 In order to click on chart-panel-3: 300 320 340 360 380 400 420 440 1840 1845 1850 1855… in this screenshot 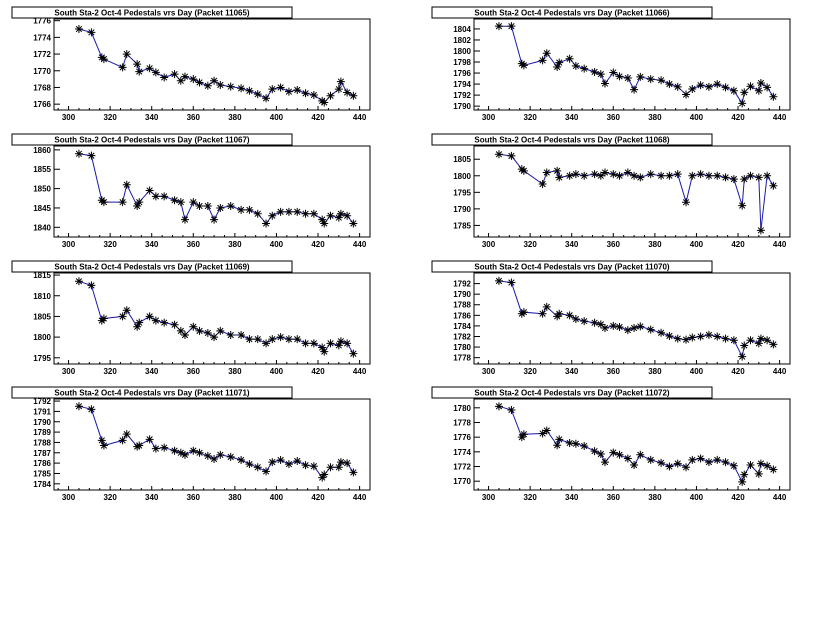, I will do `click(191, 191)`.